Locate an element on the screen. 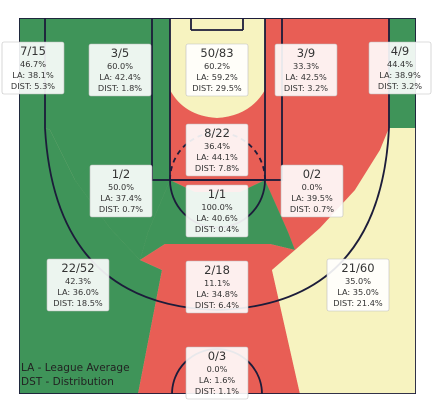  percentage: 60.2% is located at coordinates (217, 66).